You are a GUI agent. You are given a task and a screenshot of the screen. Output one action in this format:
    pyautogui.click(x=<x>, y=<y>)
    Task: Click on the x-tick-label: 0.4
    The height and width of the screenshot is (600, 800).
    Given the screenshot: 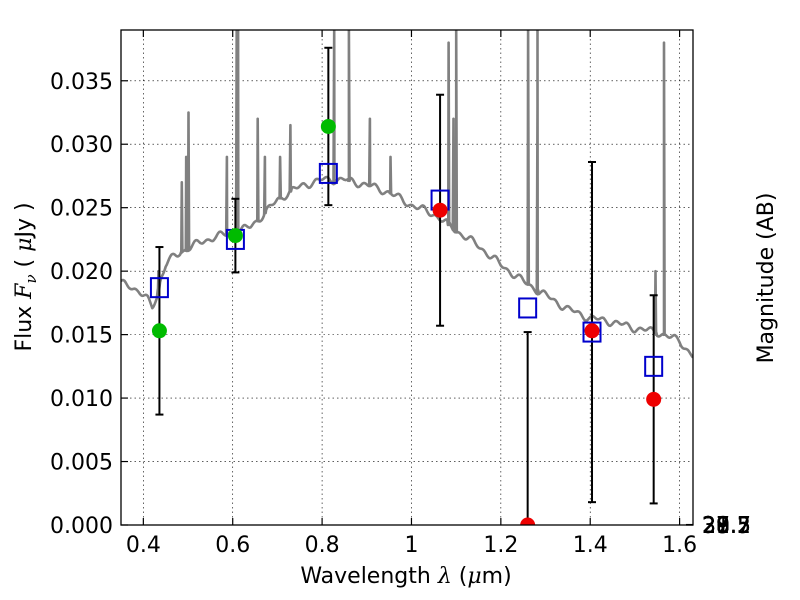 What is the action you would take?
    pyautogui.click(x=143, y=545)
    